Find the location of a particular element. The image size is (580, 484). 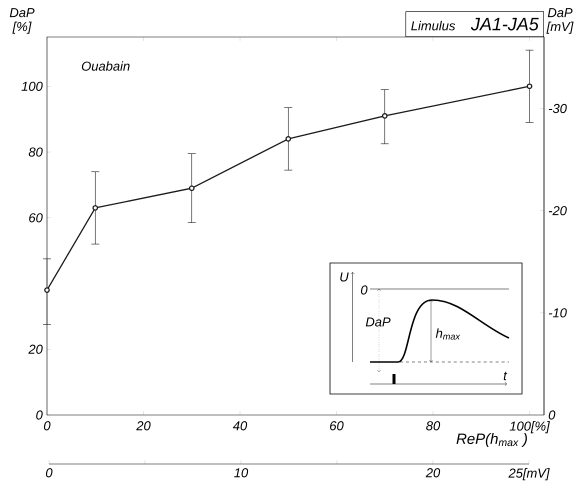

annotation: 0 is located at coordinates (364, 290).